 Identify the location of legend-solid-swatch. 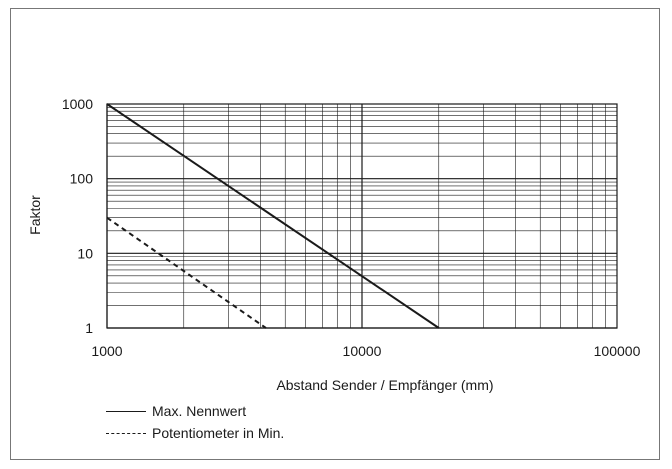
(126, 411).